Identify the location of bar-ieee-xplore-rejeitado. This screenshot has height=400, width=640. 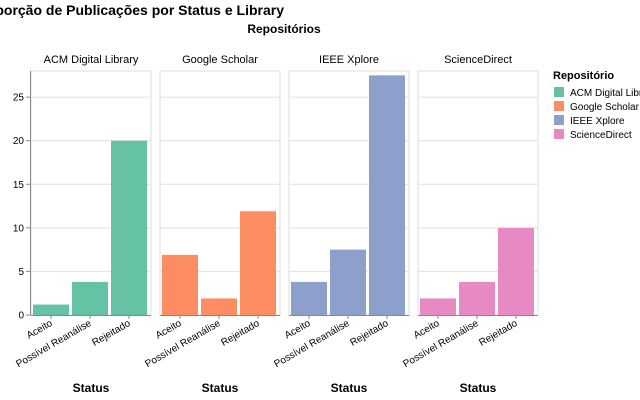
(387, 195).